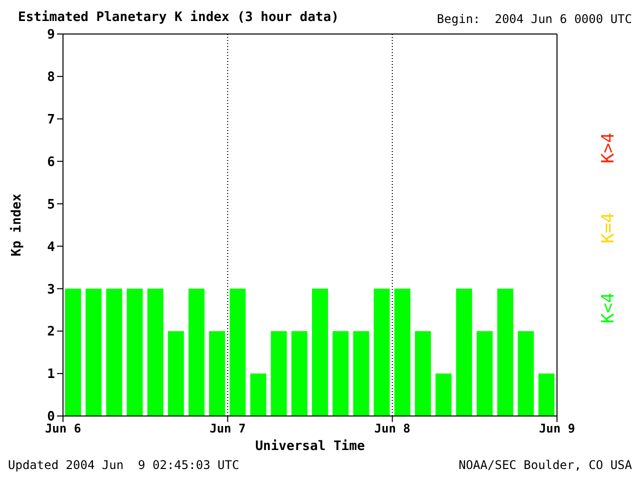 Image resolution: width=640 pixels, height=480 pixels. Describe the element at coordinates (124, 465) in the screenshot. I see `text: Updated 2004 Jun 9 02:45:03 UTC` at that location.